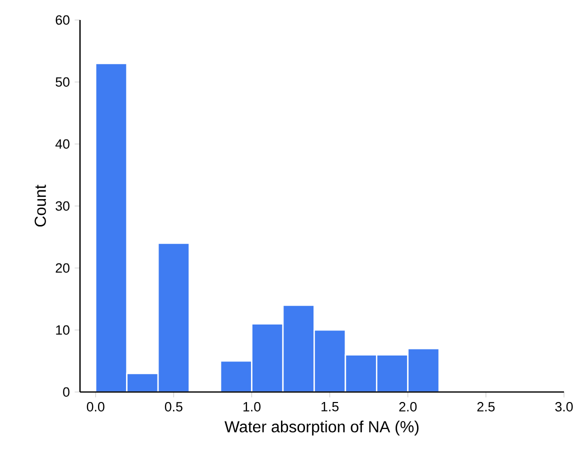  Describe the element at coordinates (486, 407) in the screenshot. I see `x-tick-label: 2.5` at that location.